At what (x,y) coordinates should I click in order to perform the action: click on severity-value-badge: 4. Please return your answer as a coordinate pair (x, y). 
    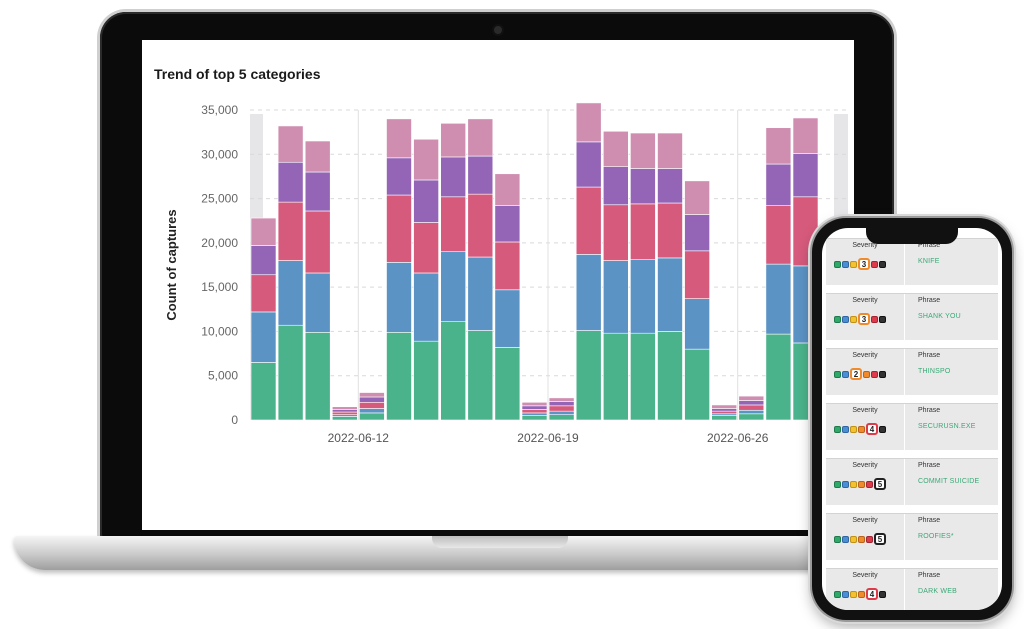
    Looking at the image, I should click on (872, 594).